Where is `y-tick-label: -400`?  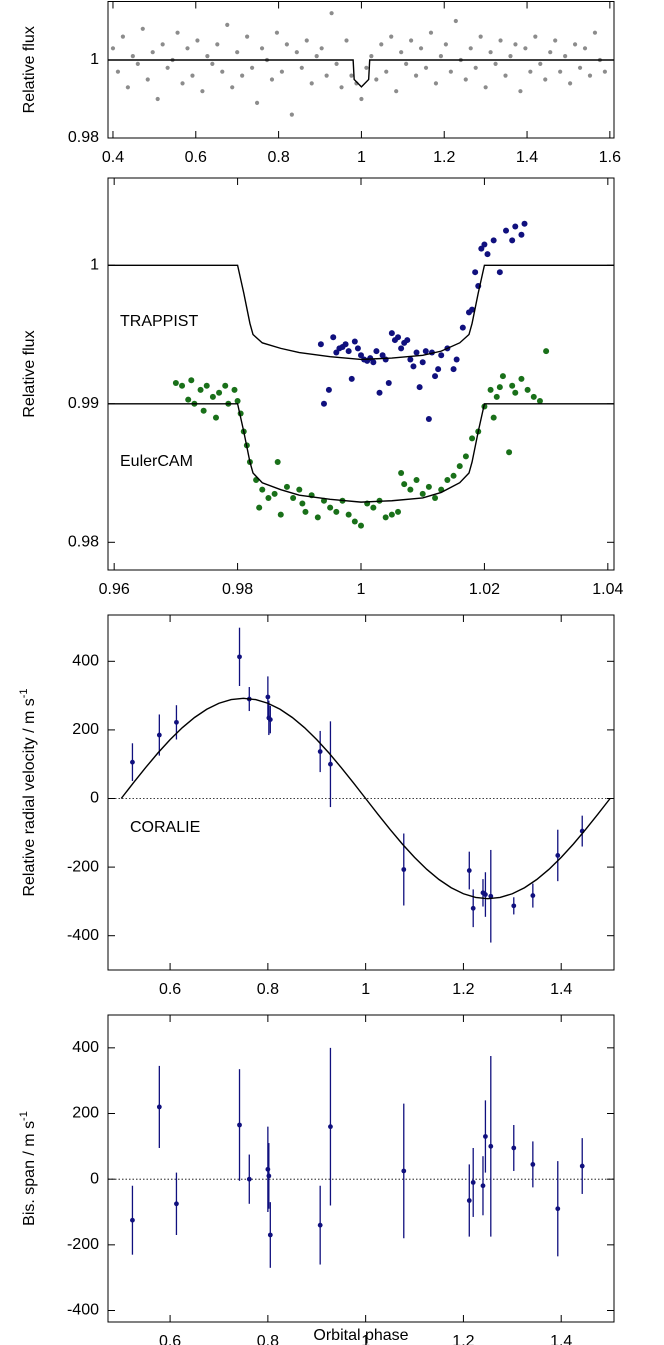 y-tick-label: -400 is located at coordinates (83, 935).